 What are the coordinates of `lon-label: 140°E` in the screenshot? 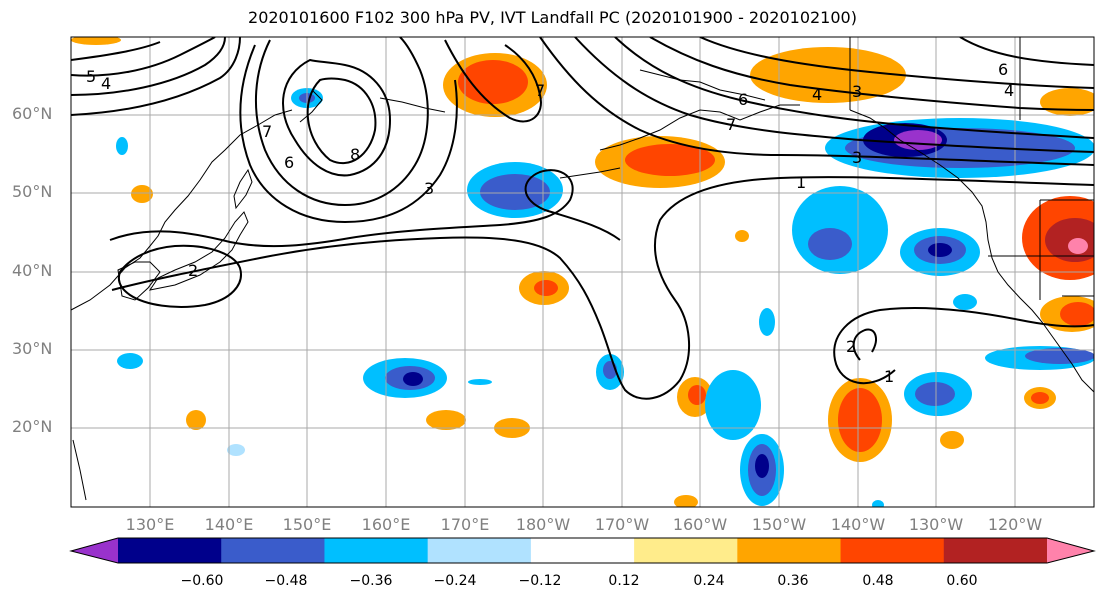 It's located at (229, 524).